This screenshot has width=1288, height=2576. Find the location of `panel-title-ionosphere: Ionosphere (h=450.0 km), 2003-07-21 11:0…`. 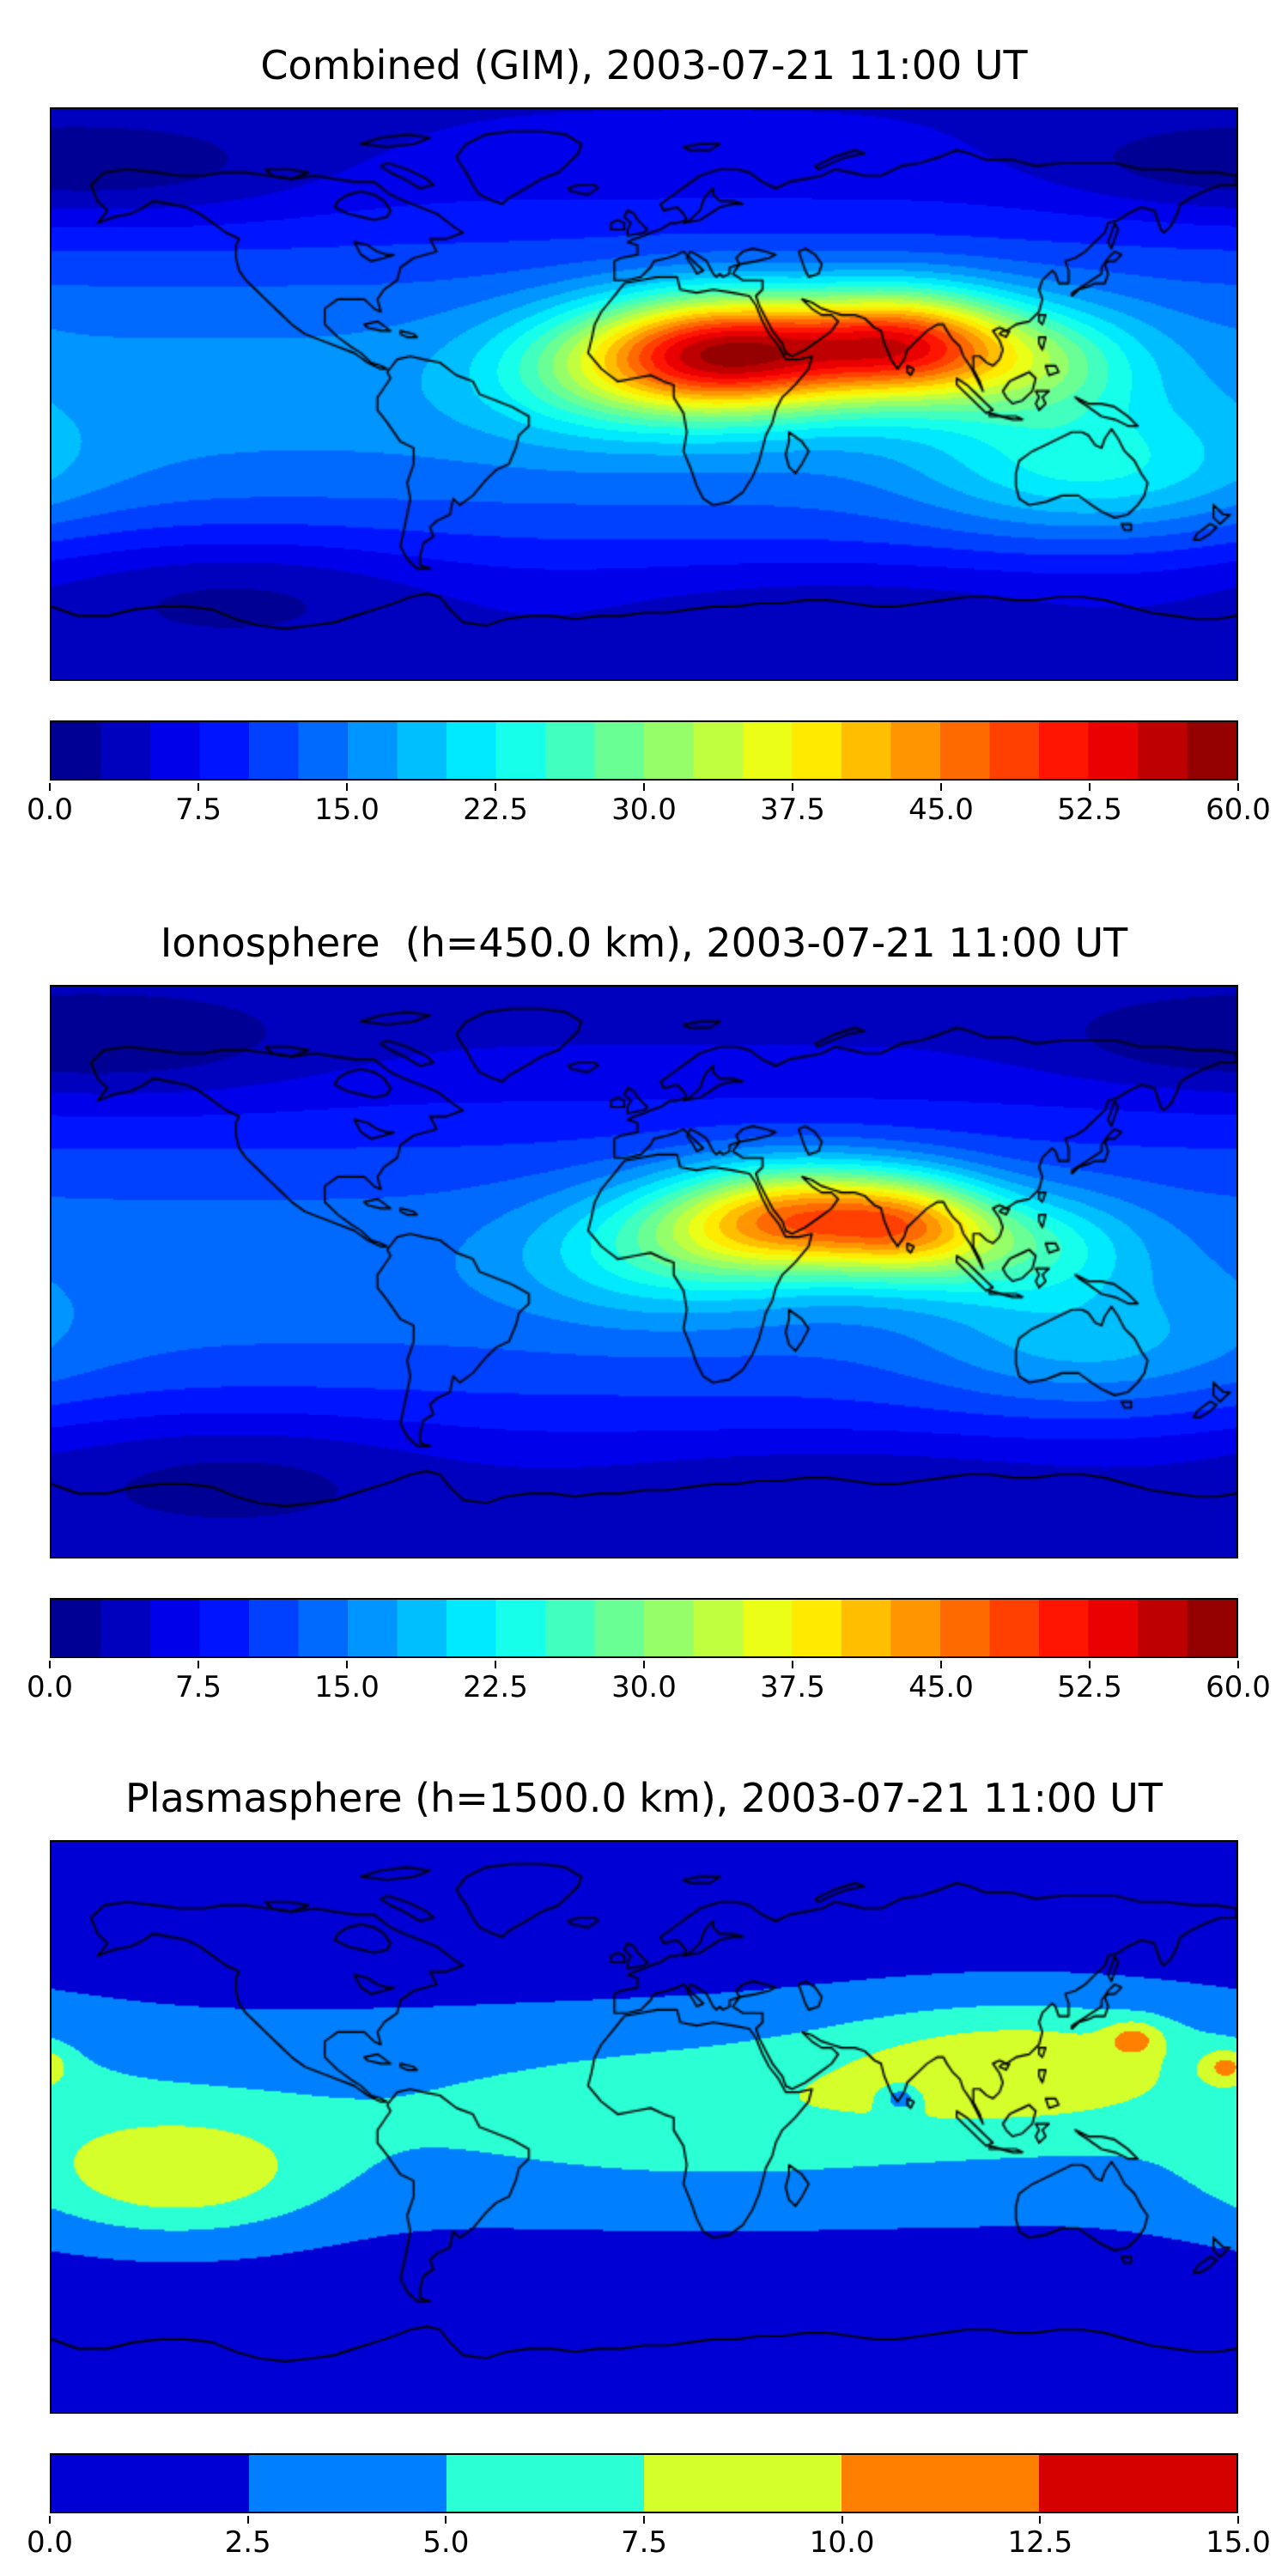

panel-title-ionosphere: Ionosphere (h=450.0 km), 2003-07-21 11:0… is located at coordinates (644, 943).